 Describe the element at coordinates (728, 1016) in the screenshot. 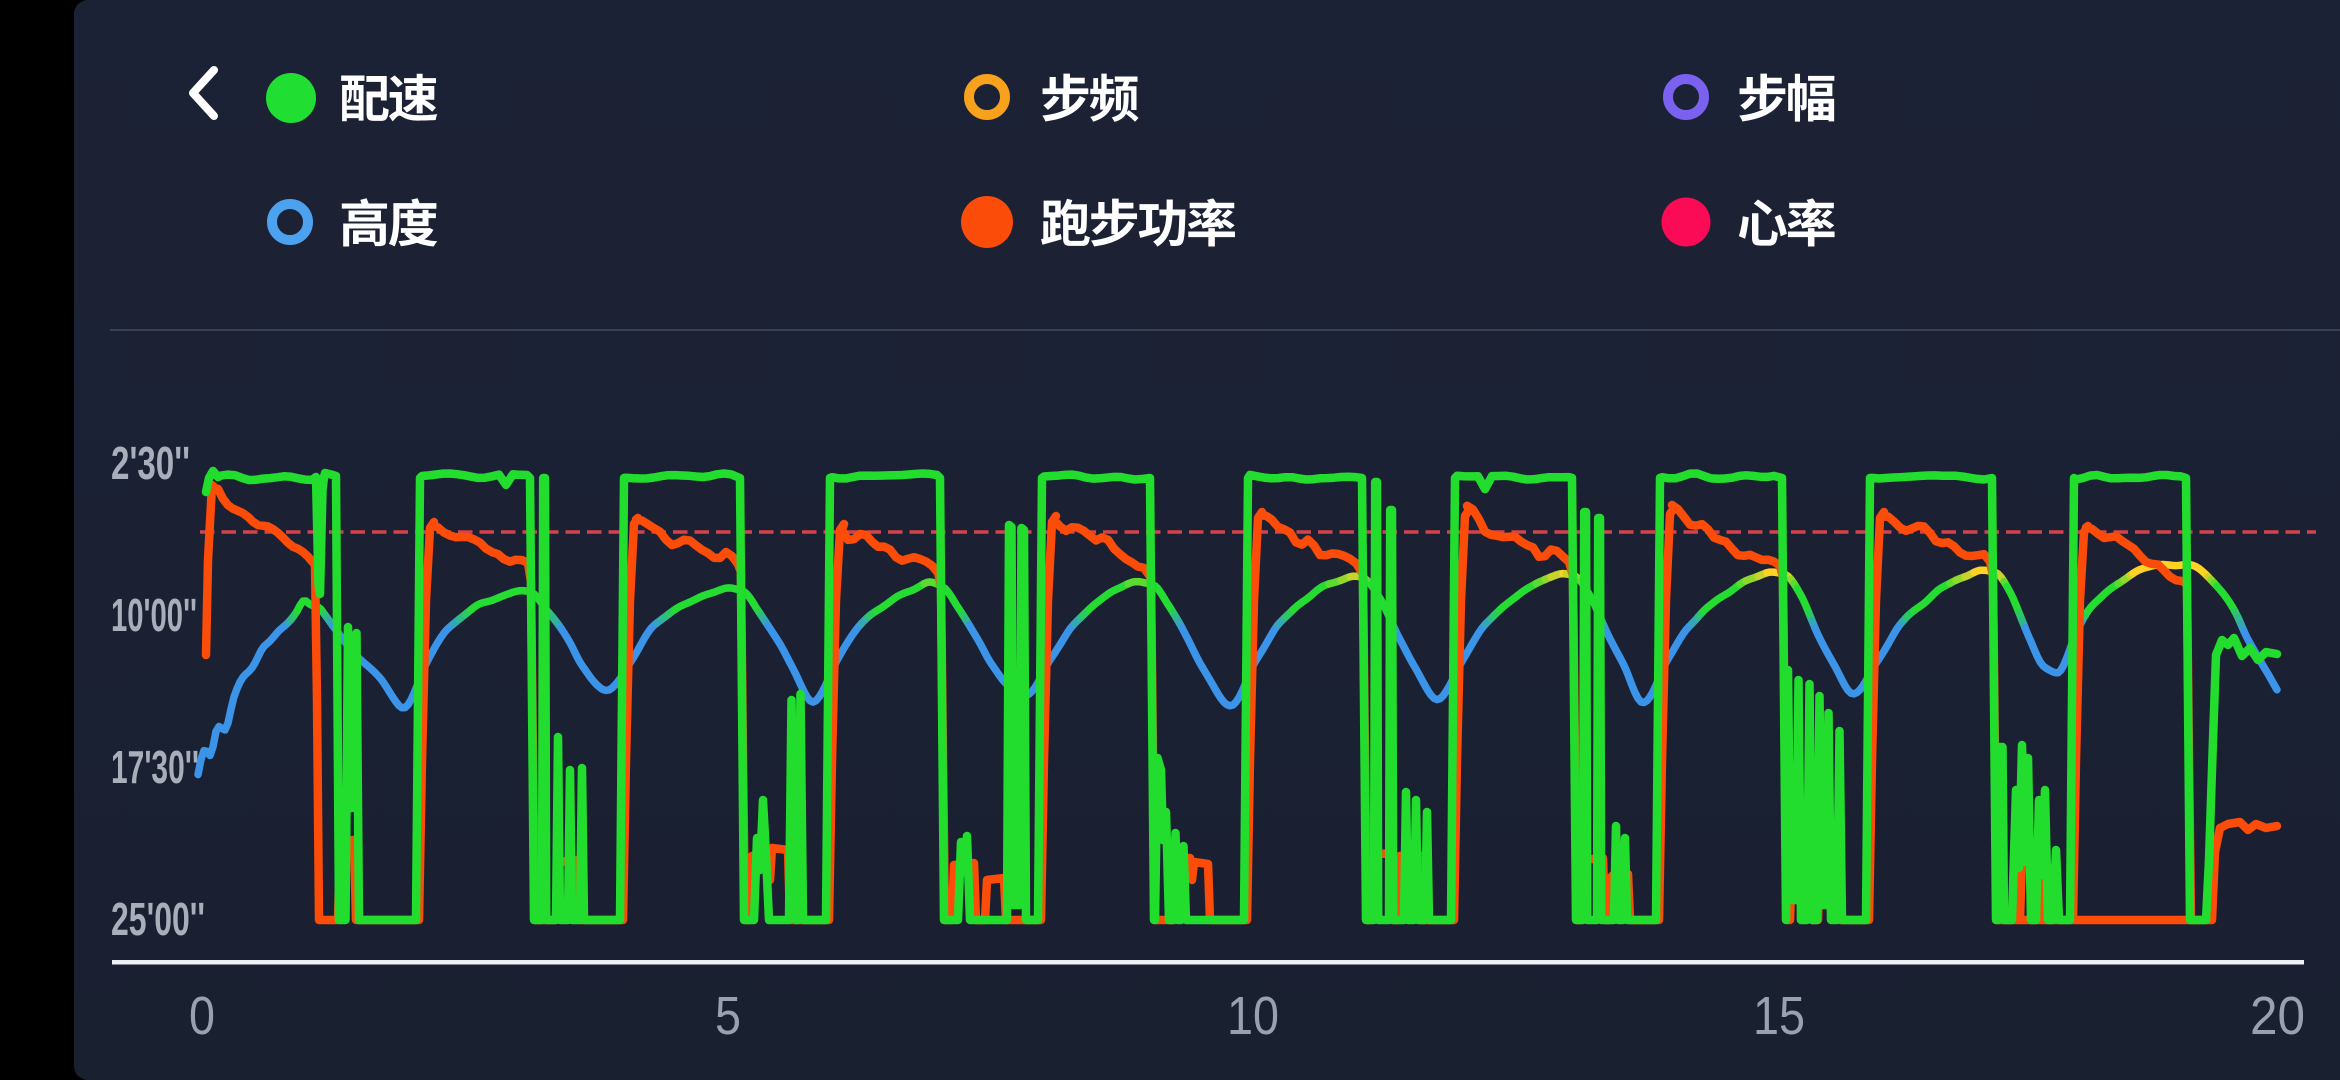

I see `svg-text: 5` at that location.